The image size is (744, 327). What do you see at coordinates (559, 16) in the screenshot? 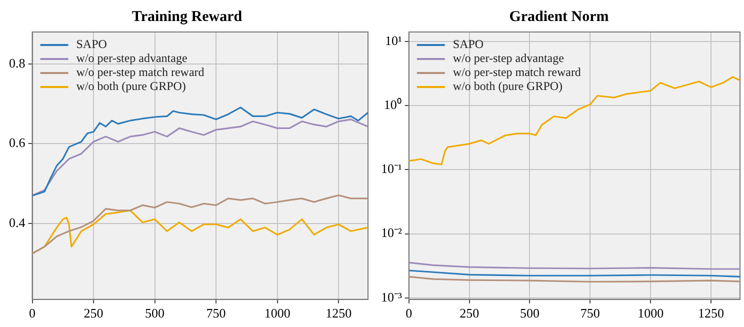
I see `chart-title: Gradient Norm` at bounding box center [559, 16].